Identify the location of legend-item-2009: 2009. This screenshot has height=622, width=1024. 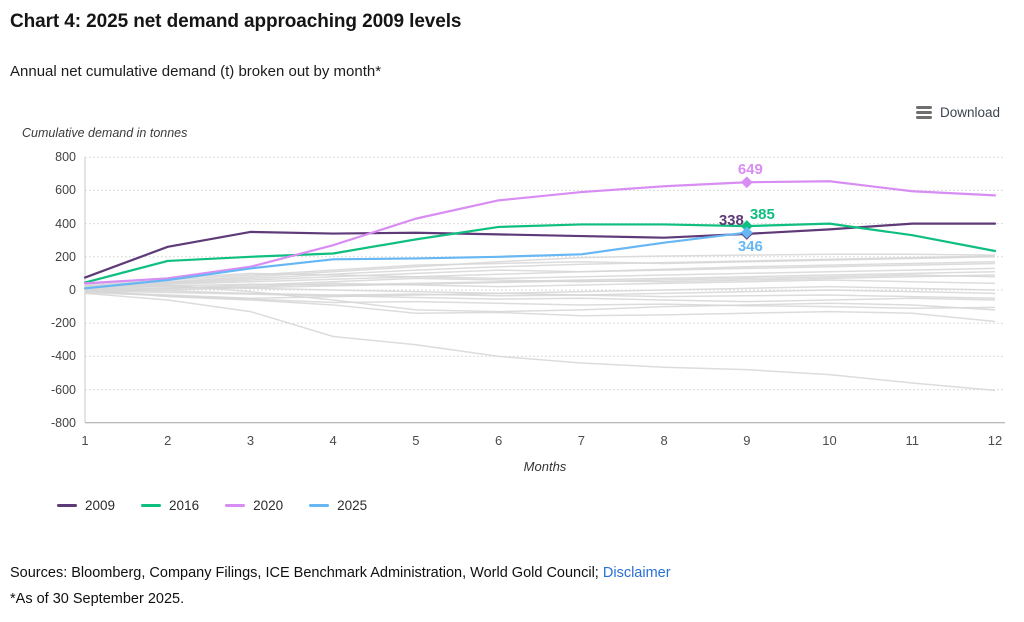
(86, 505).